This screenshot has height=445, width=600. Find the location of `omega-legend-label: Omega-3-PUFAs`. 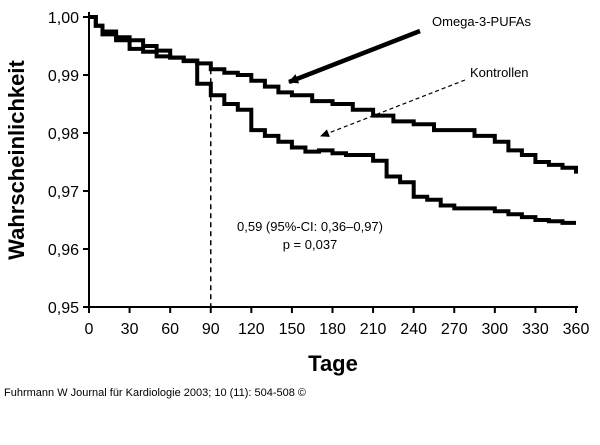

omega-legend-label: Omega-3-PUFAs is located at coordinates (481, 21).